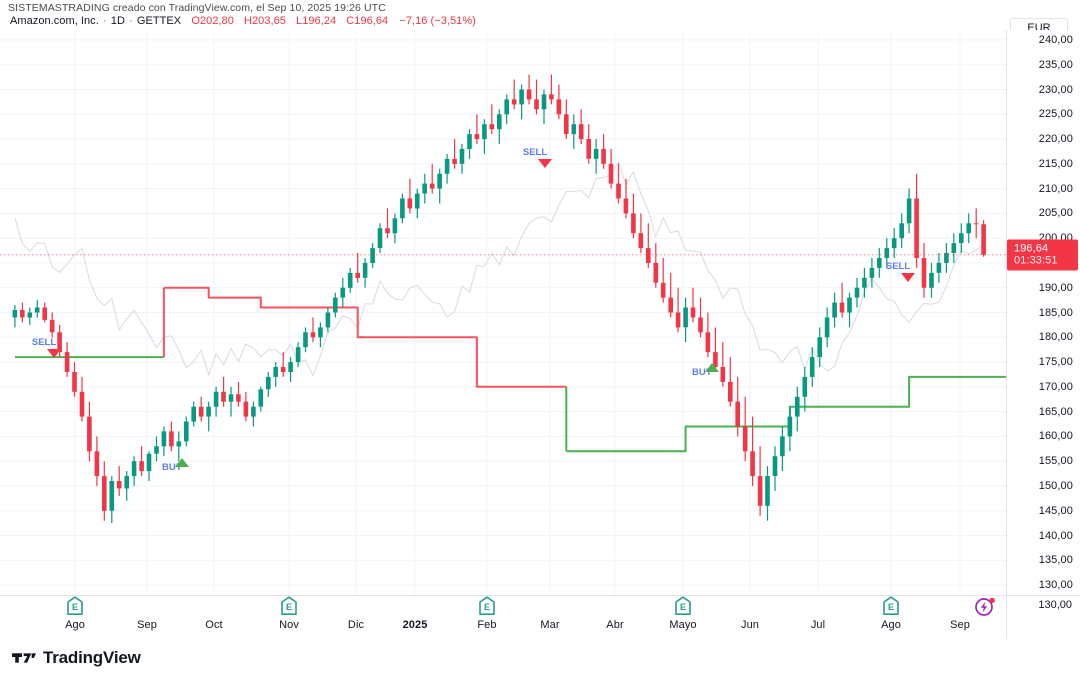 The height and width of the screenshot is (675, 1080). Describe the element at coordinates (1055, 139) in the screenshot. I see `price-tick: 220,00` at that location.